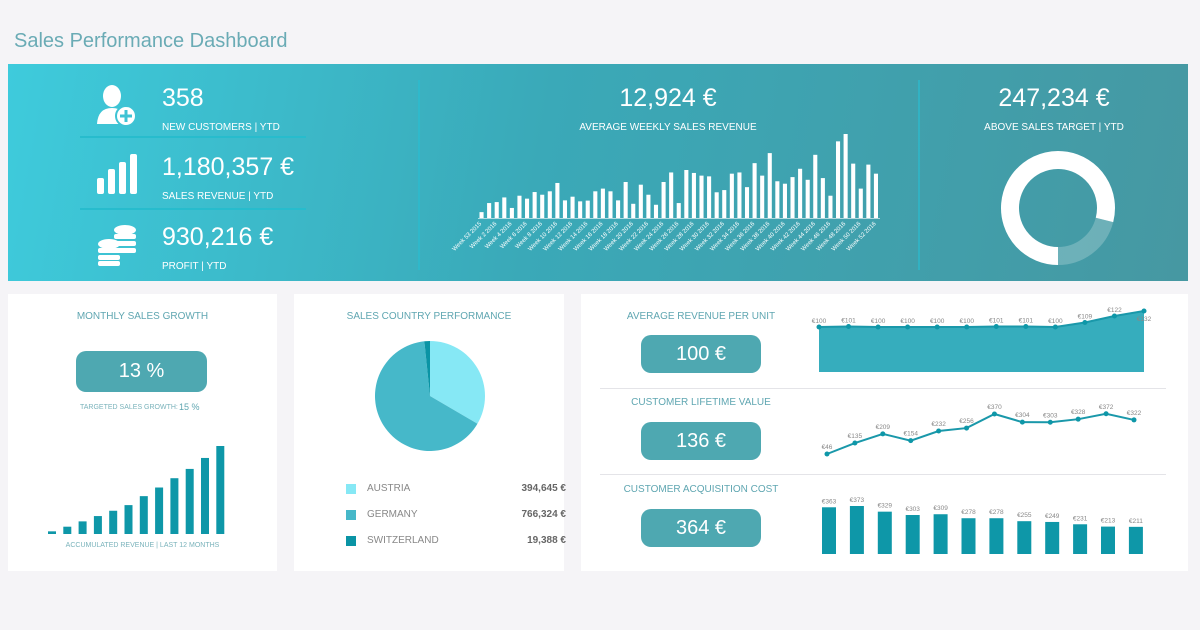  What do you see at coordinates (183, 98) in the screenshot?
I see `new-customers-value: 358` at bounding box center [183, 98].